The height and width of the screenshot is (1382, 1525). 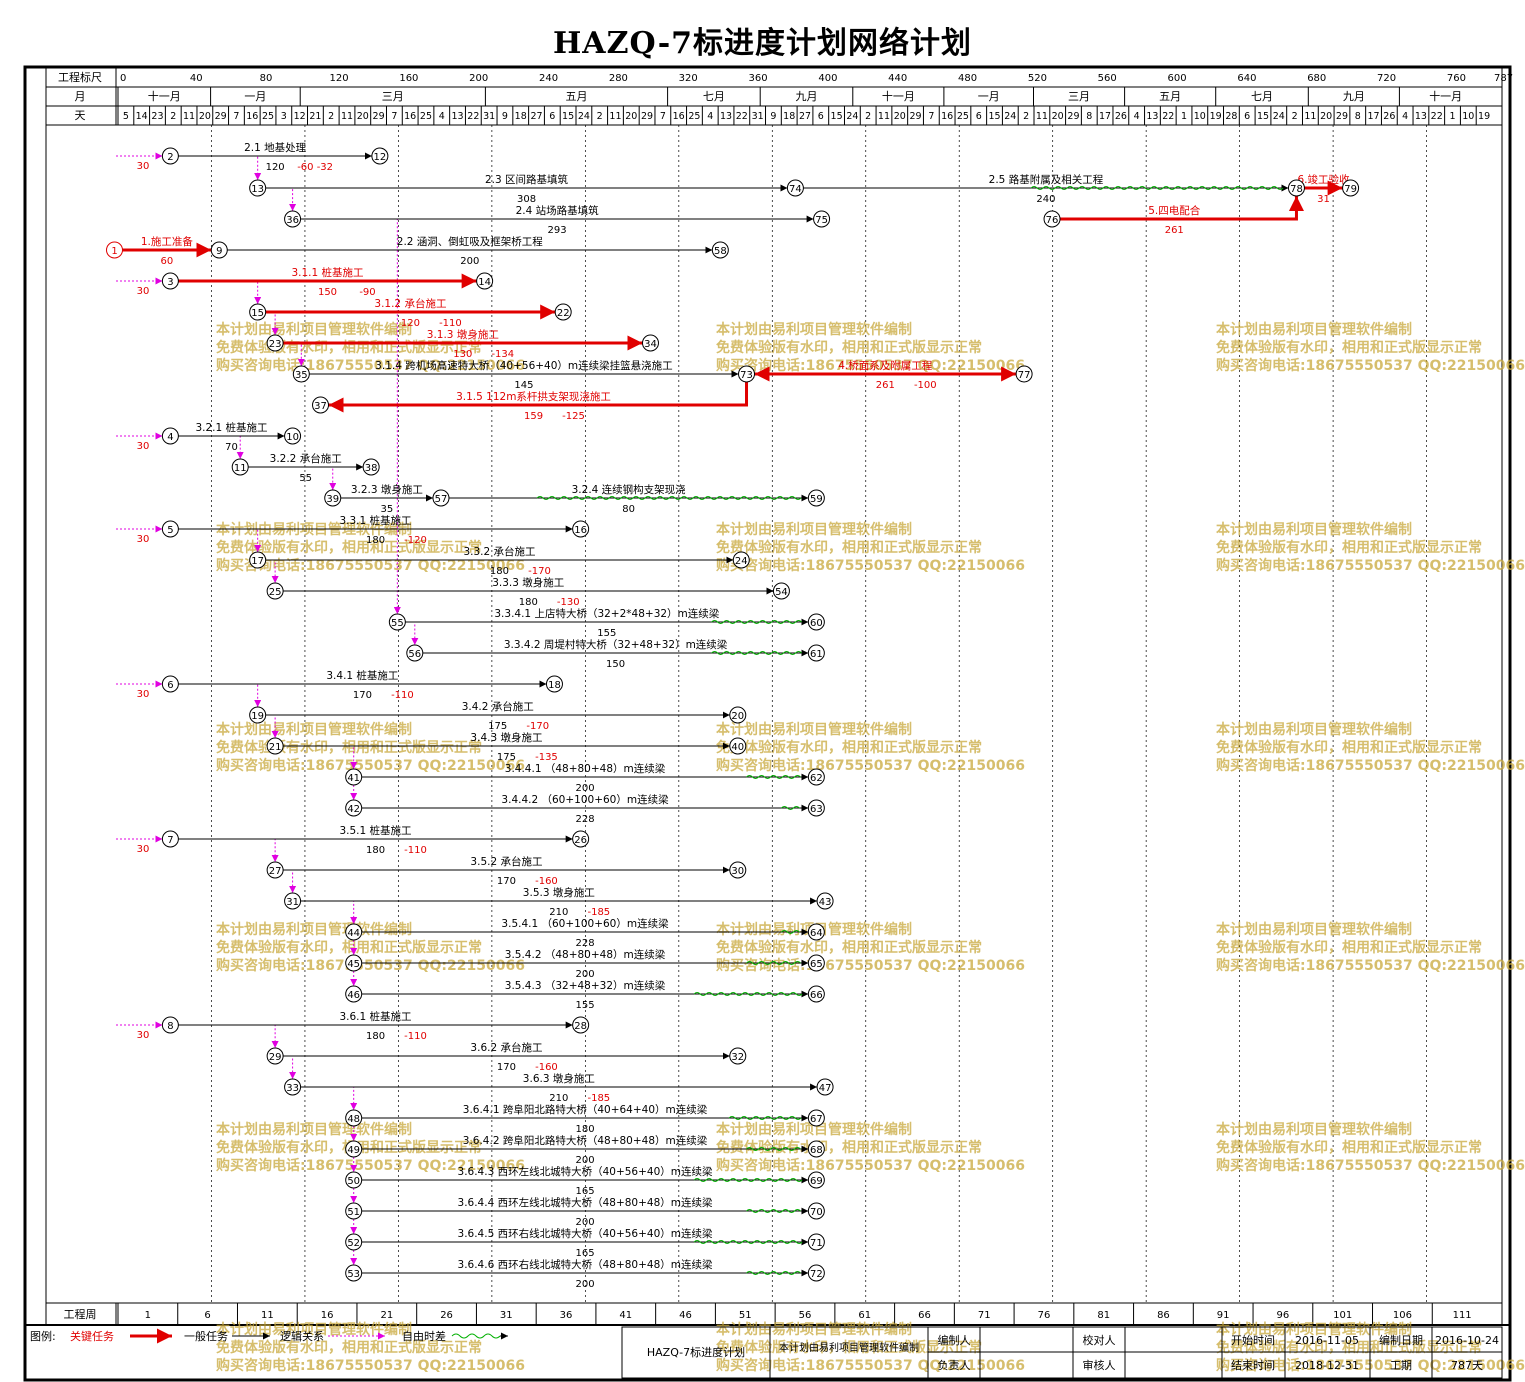 What do you see at coordinates (126, 116) in the screenshot?
I see `day-cell: 5` at bounding box center [126, 116].